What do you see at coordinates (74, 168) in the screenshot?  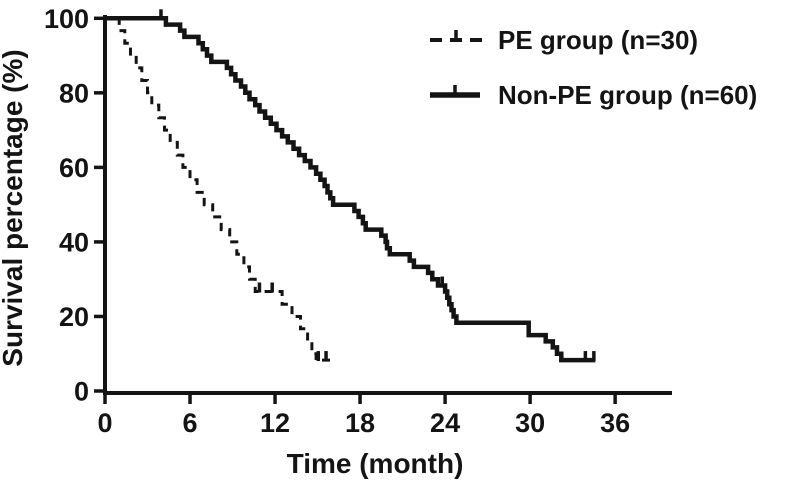 I see `y-tick-label: 60` at bounding box center [74, 168].